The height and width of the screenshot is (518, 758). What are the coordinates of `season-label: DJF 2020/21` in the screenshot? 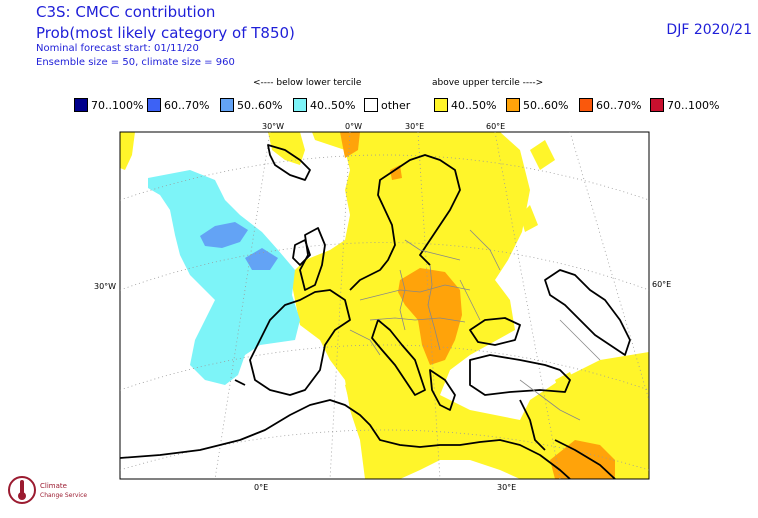 It's located at (709, 30).